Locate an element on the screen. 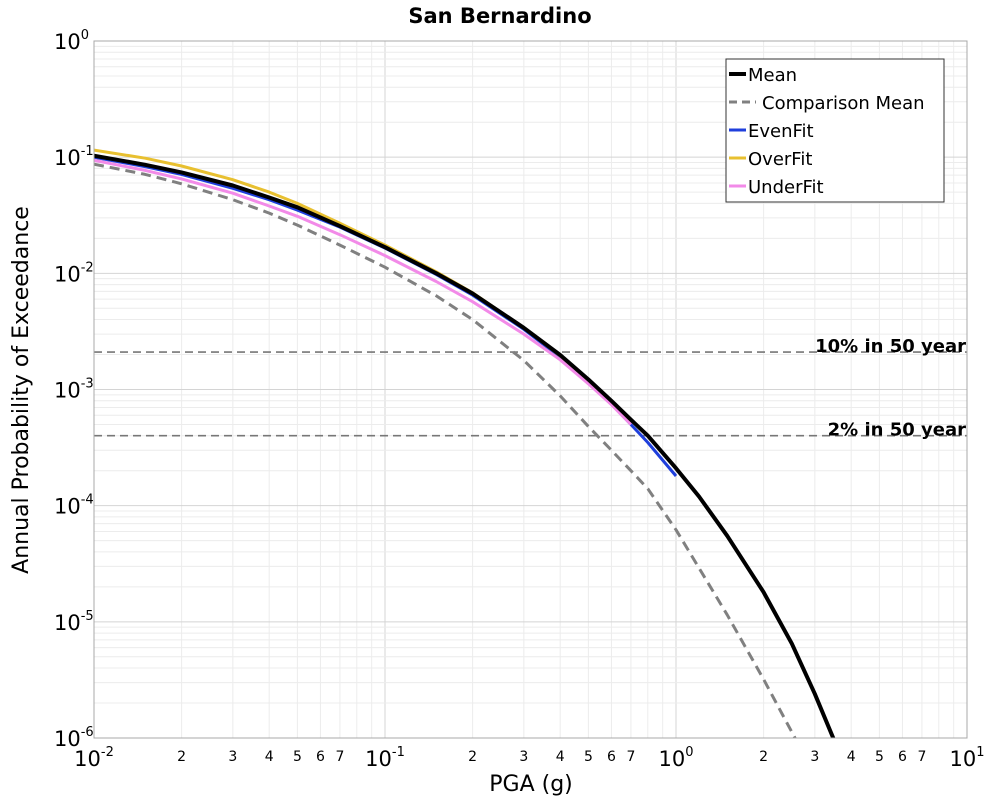  reference-line-label: 10% in 50 year is located at coordinates (890, 346).